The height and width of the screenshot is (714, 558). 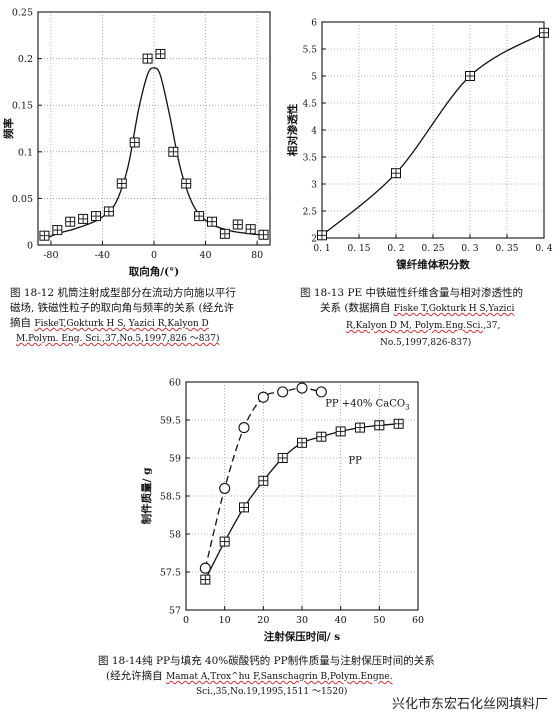 I want to click on y-tick-label: 0.2, so click(x=25, y=59).